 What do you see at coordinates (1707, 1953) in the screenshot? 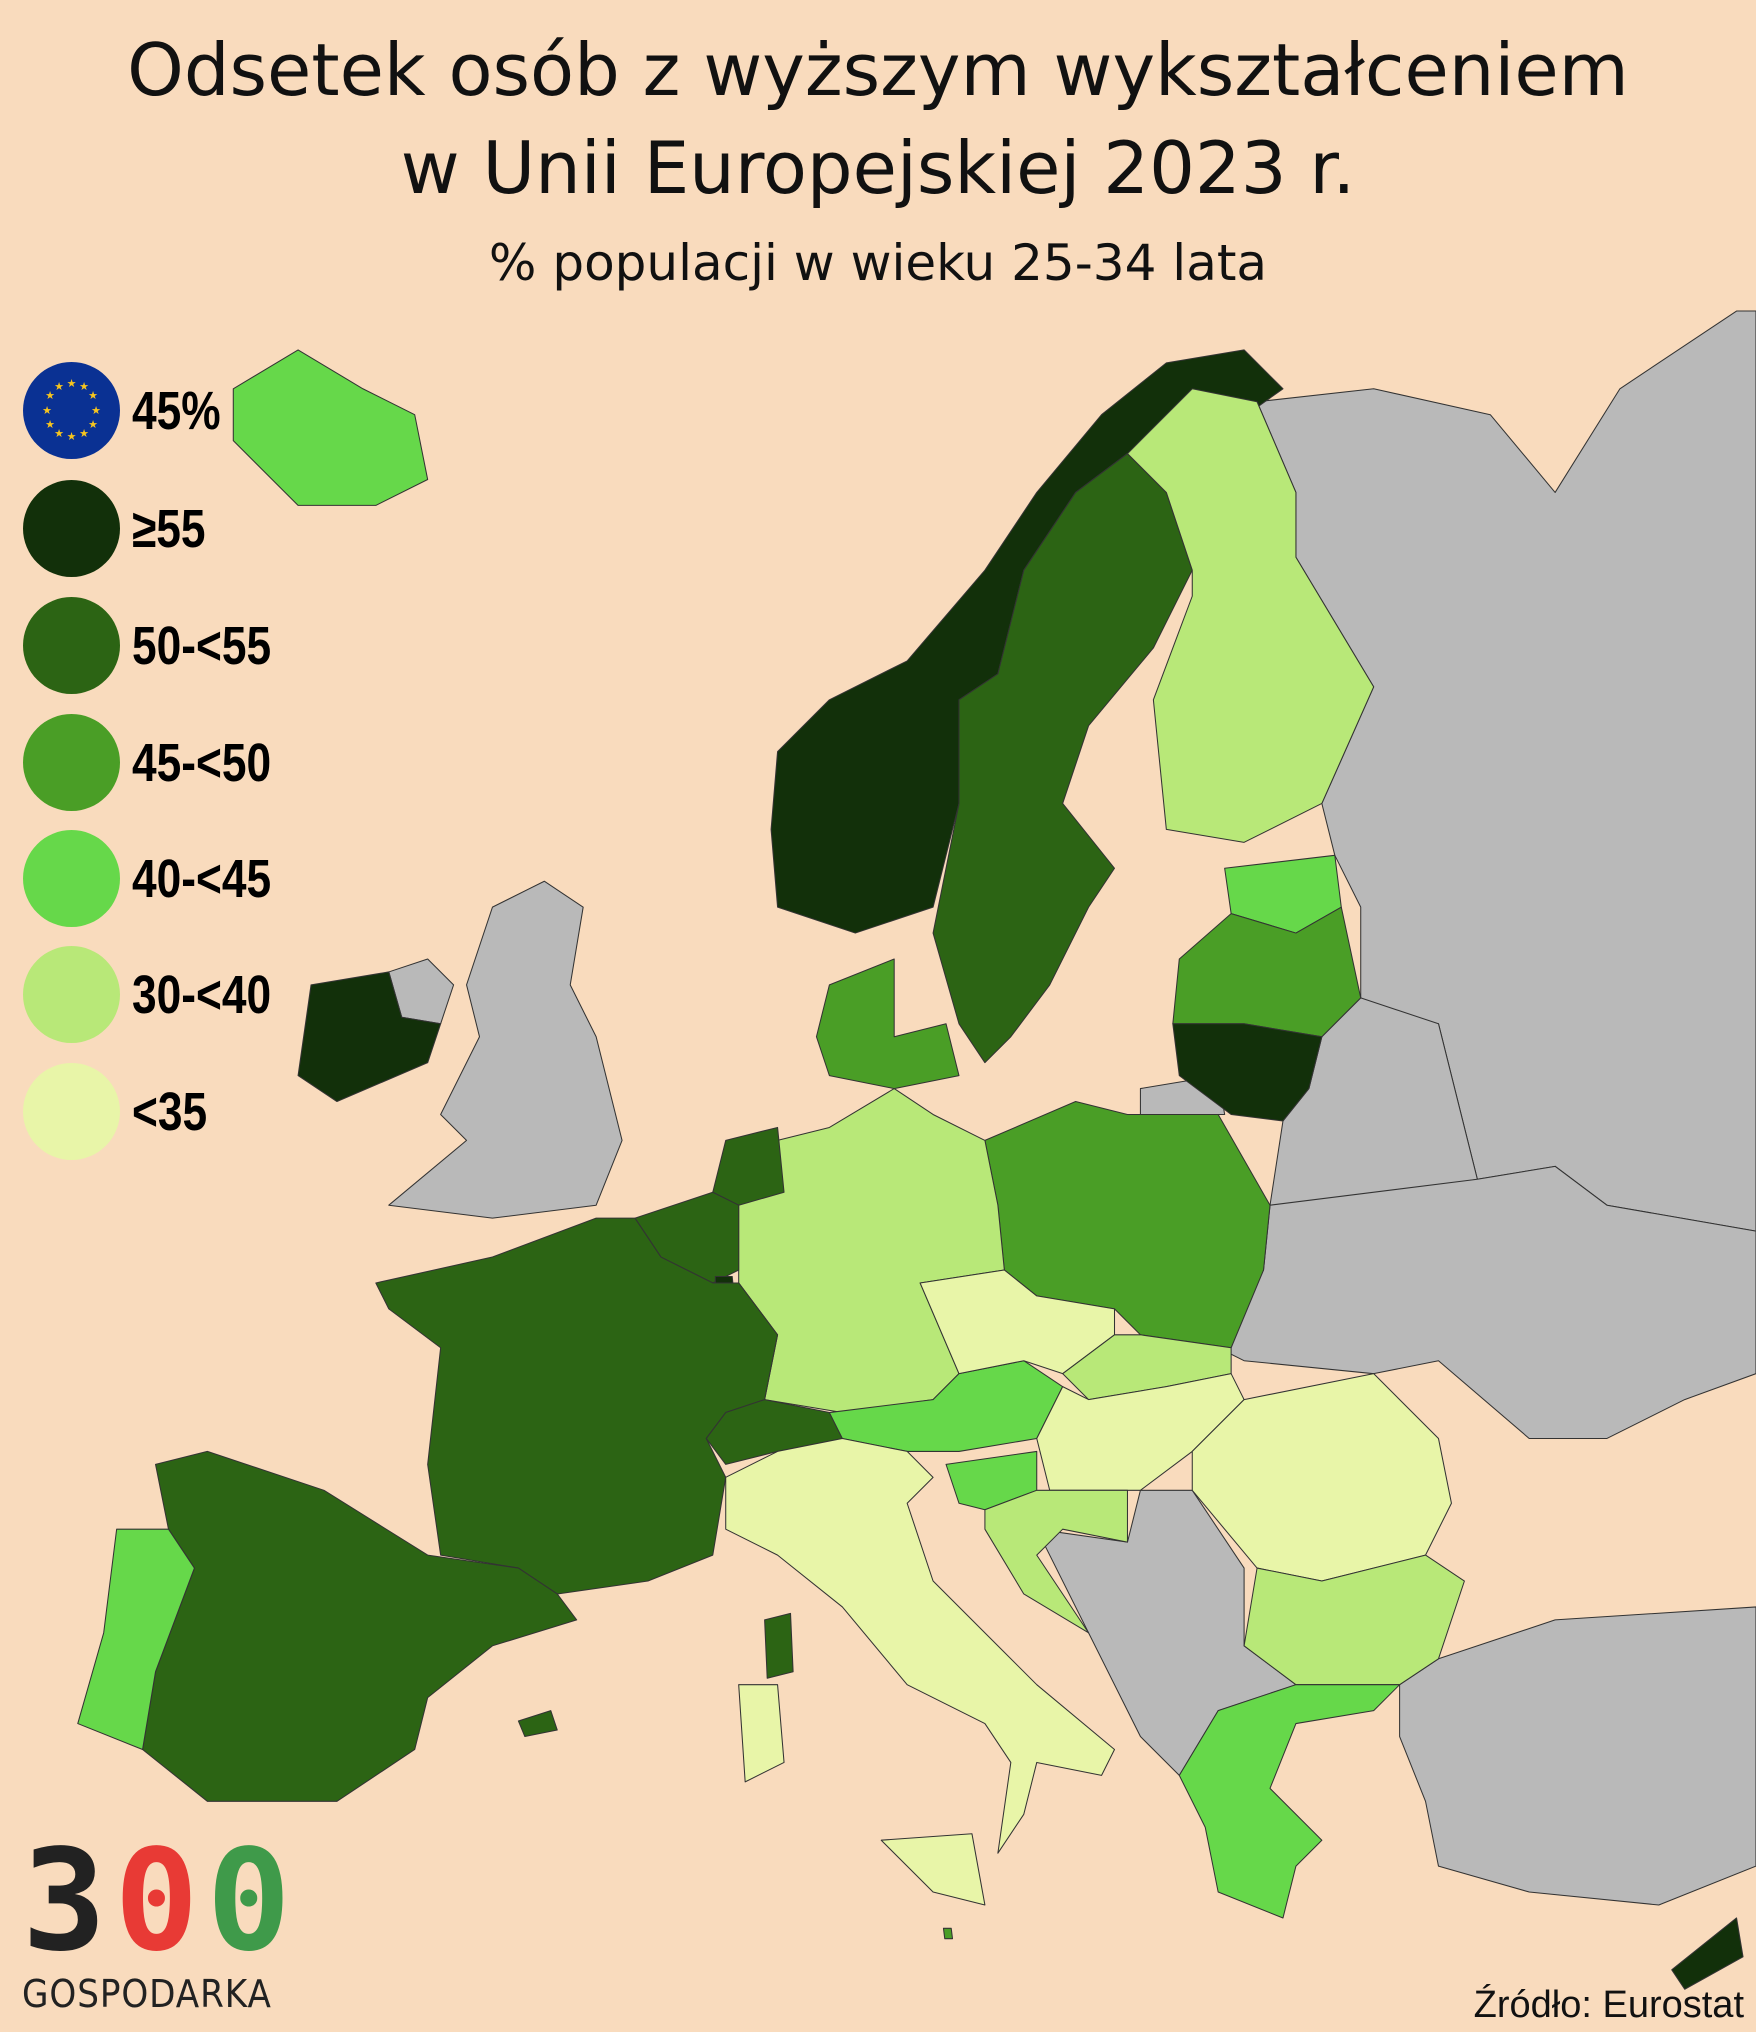
I see `country-cyprus` at bounding box center [1707, 1953].